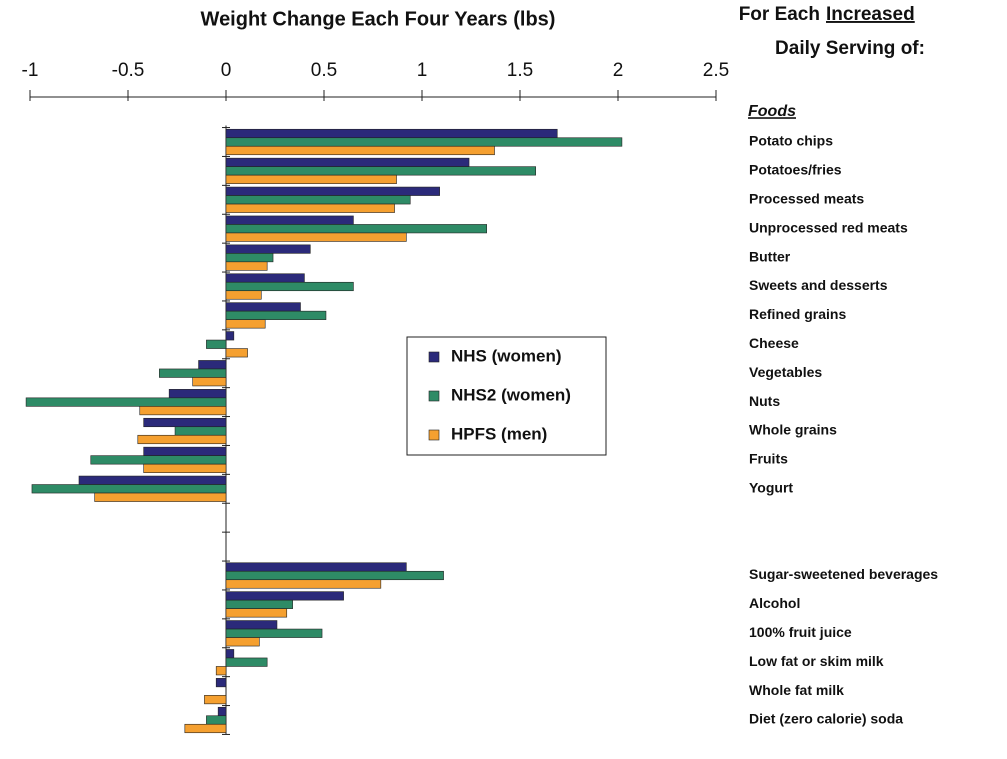 Image resolution: width=1007 pixels, height=759 pixels. Describe the element at coordinates (499, 433) in the screenshot. I see `legend-label: HPFS (men)` at that location.